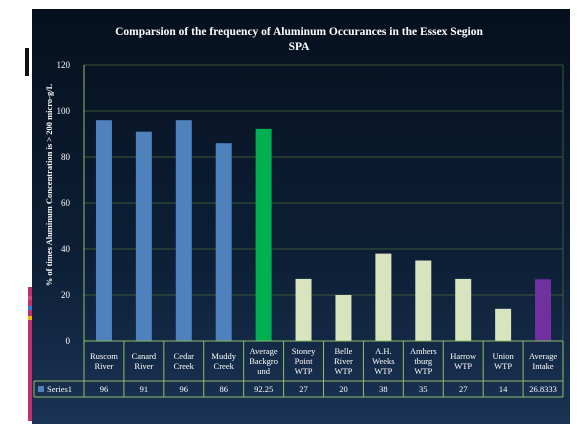 The width and height of the screenshot is (577, 425). I want to click on category-label: Muddy, so click(223, 356).